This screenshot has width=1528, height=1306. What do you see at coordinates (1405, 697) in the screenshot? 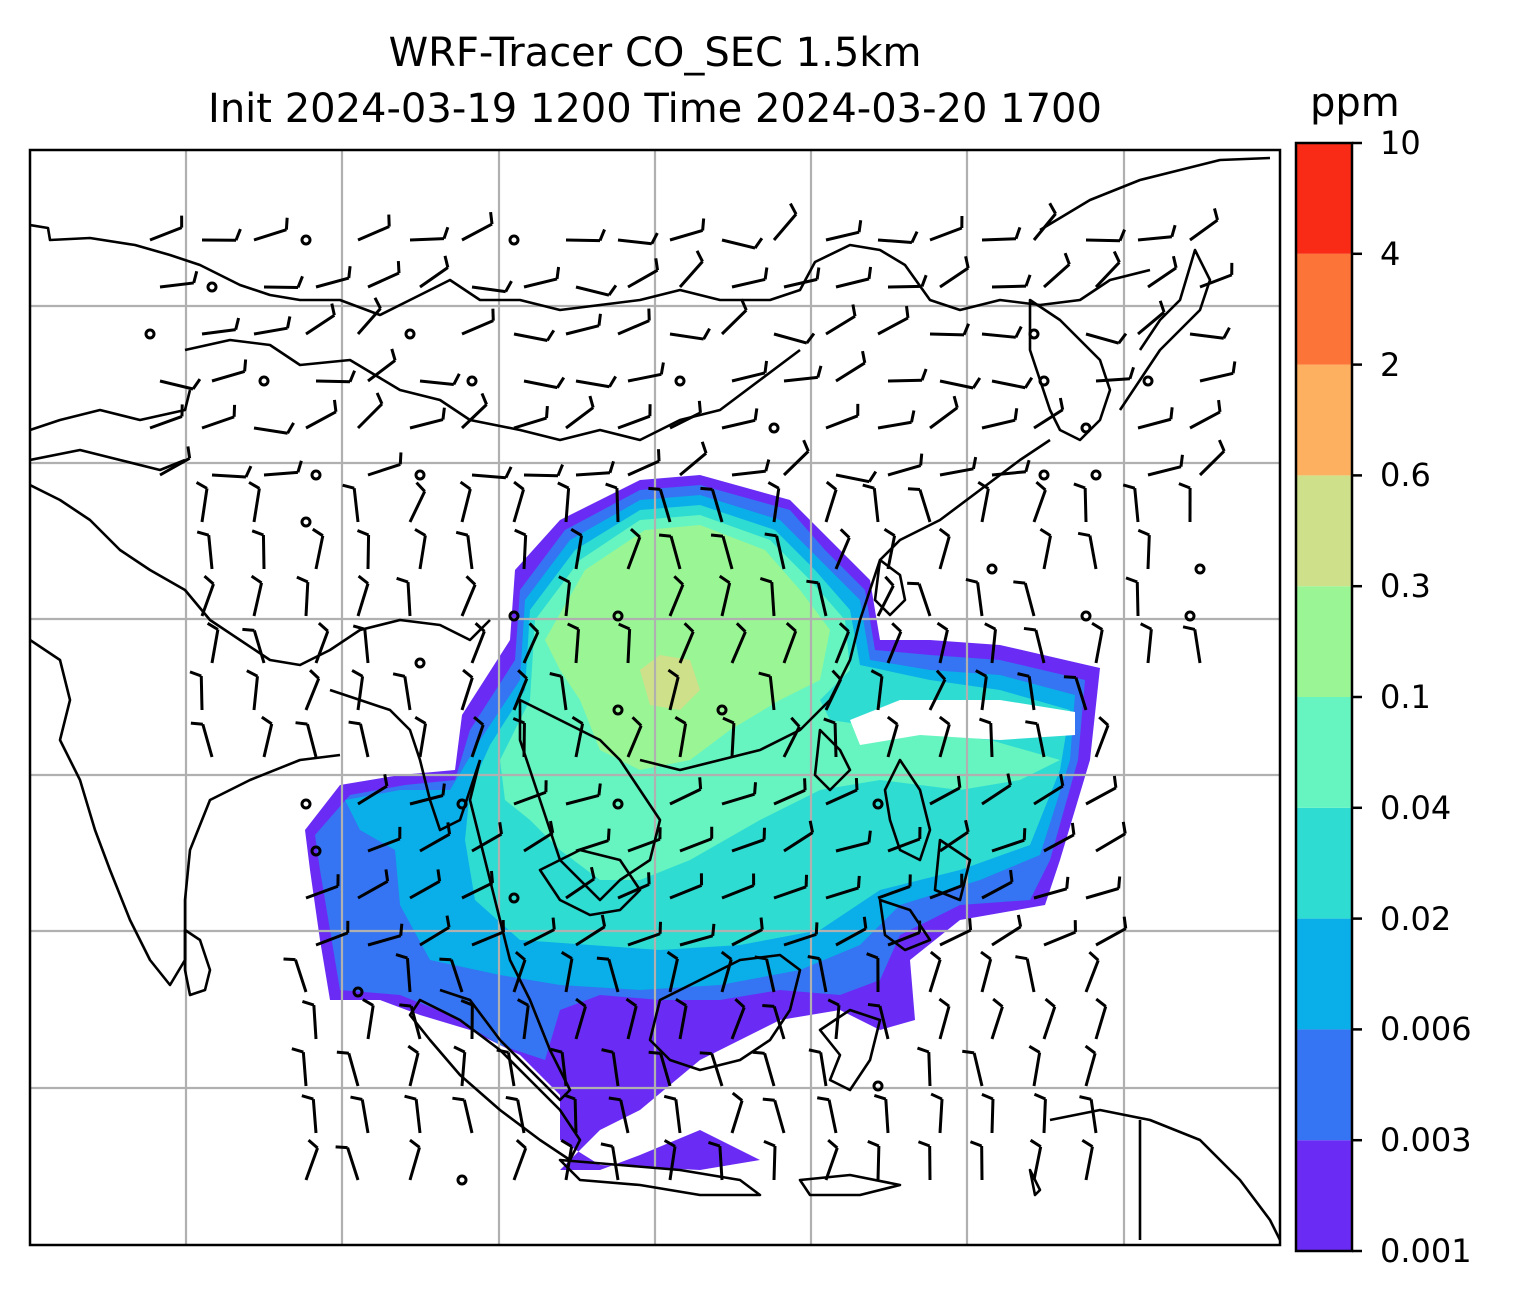
I see `colorbar-tick-label: 0.1` at bounding box center [1405, 697].